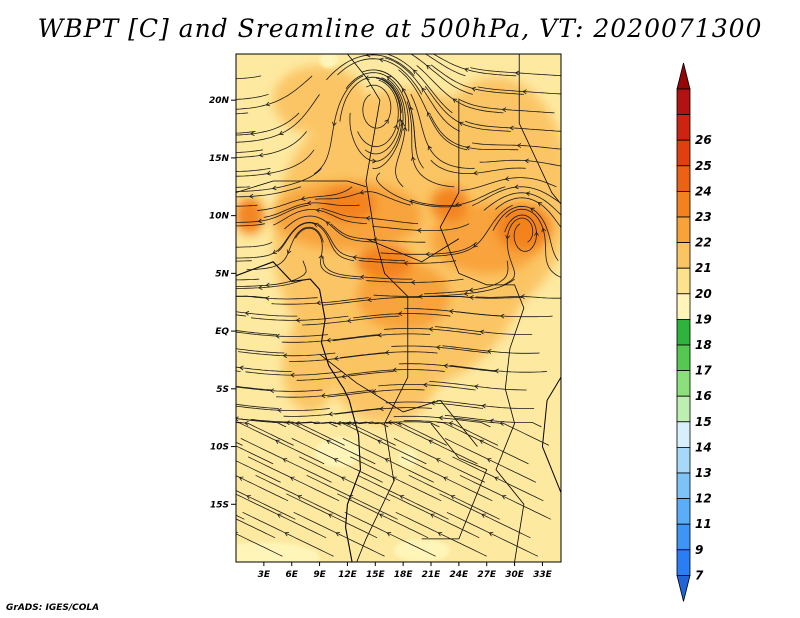 The image size is (800, 618). Describe the element at coordinates (53, 608) in the screenshot. I see `grads-credit: GrADS: IGES/COLA` at that location.